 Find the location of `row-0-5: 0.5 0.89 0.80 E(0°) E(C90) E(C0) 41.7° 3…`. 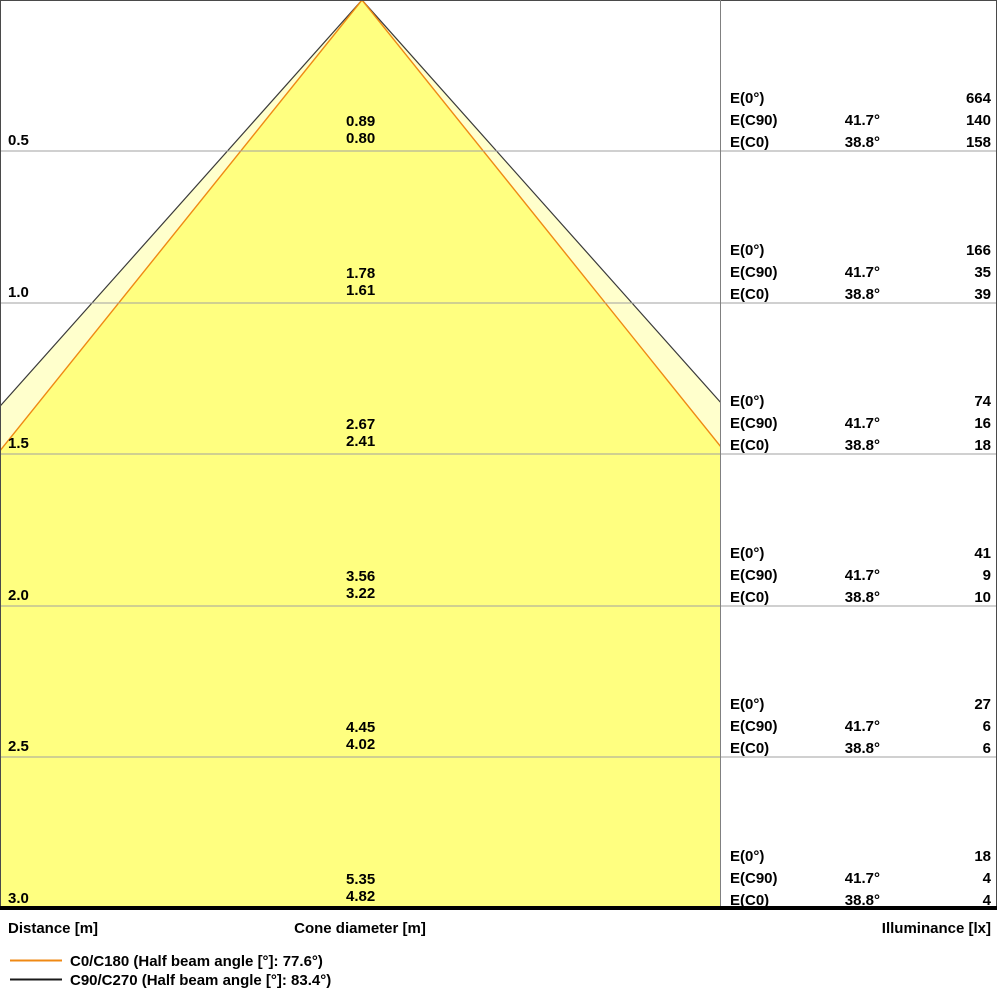

row-0-5: 0.5 0.89 0.80 E(0°) E(C90) E(C0) 41.7° 3… is located at coordinates (500, 120).